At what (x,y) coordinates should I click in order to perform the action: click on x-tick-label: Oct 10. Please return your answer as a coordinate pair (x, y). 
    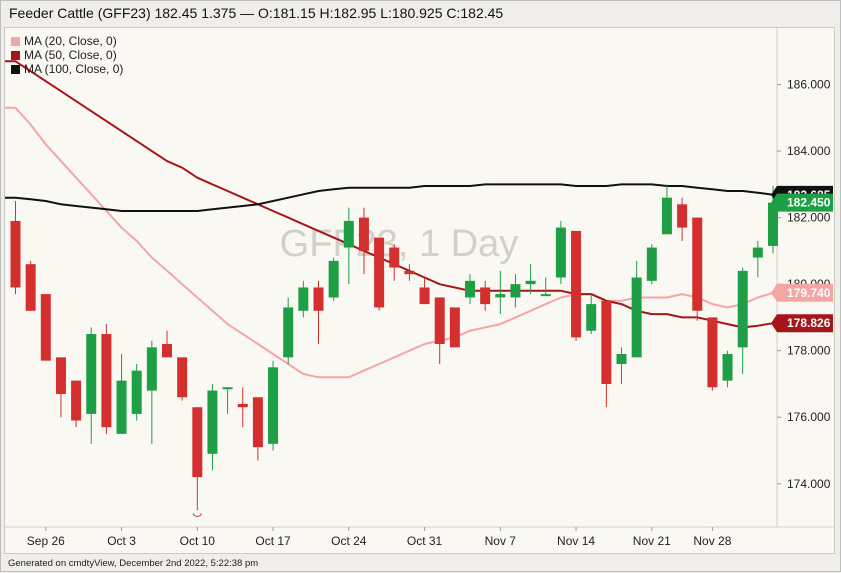
    Looking at the image, I should click on (198, 541).